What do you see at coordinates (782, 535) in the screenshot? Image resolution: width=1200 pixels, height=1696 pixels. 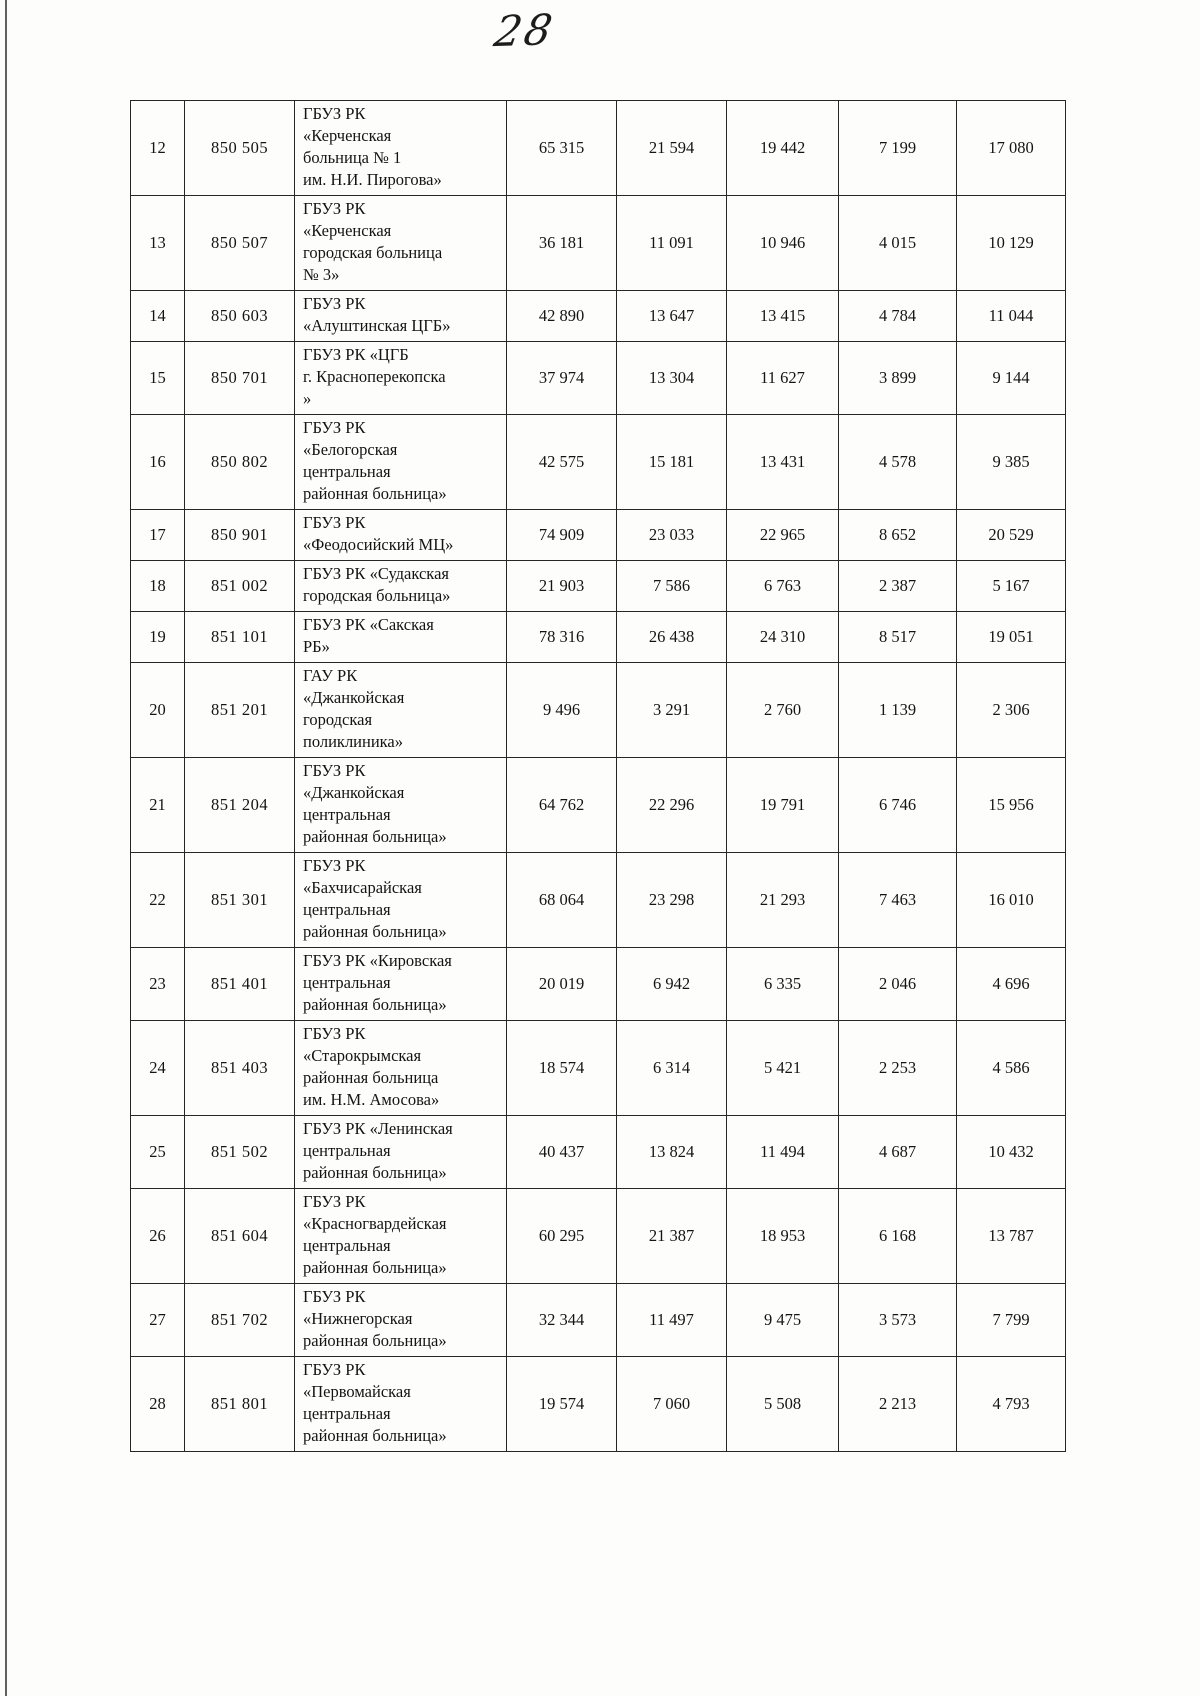 I see `value-cell: 22 965` at bounding box center [782, 535].